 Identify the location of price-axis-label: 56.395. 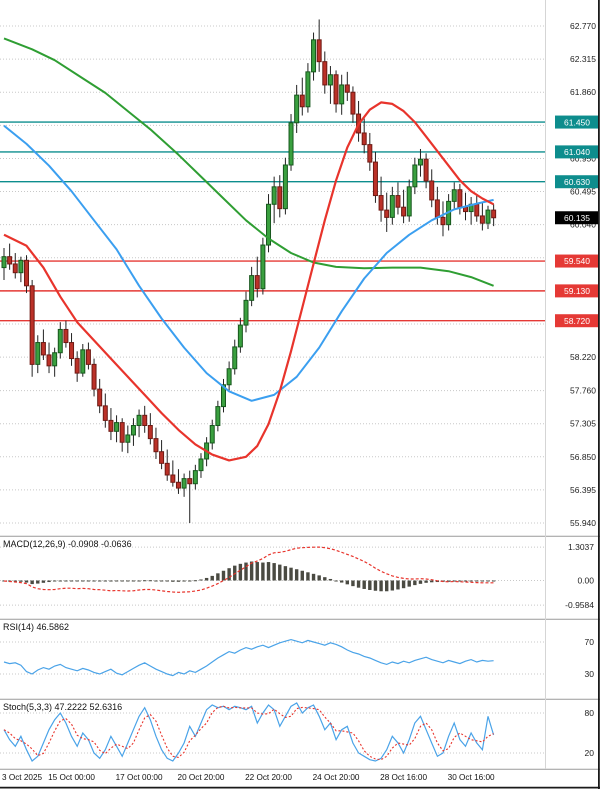
(583, 490).